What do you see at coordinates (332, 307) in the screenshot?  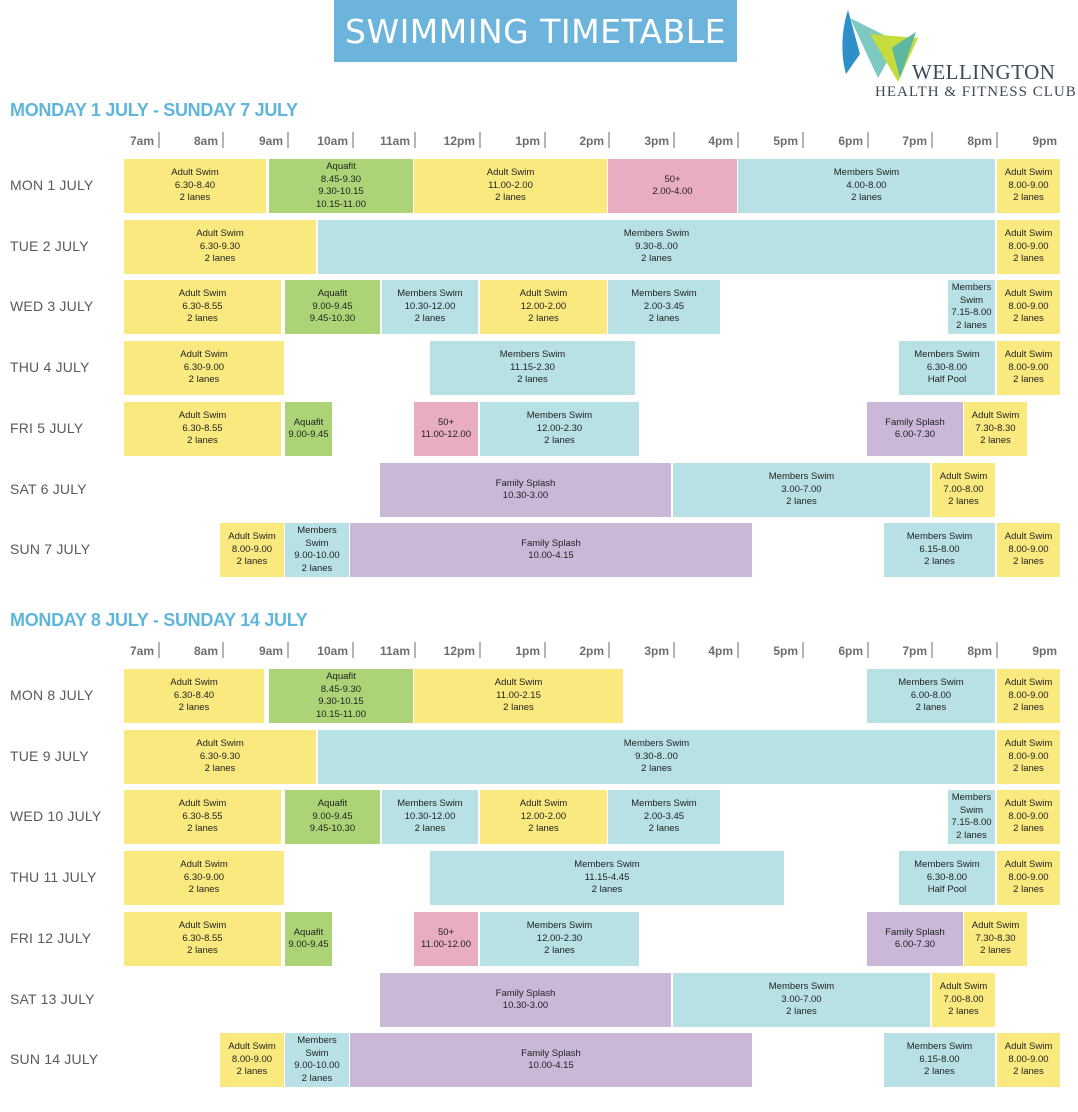 I see `session-block-aqua: Aquafit 9.00-9.45 9.45-10.30` at bounding box center [332, 307].